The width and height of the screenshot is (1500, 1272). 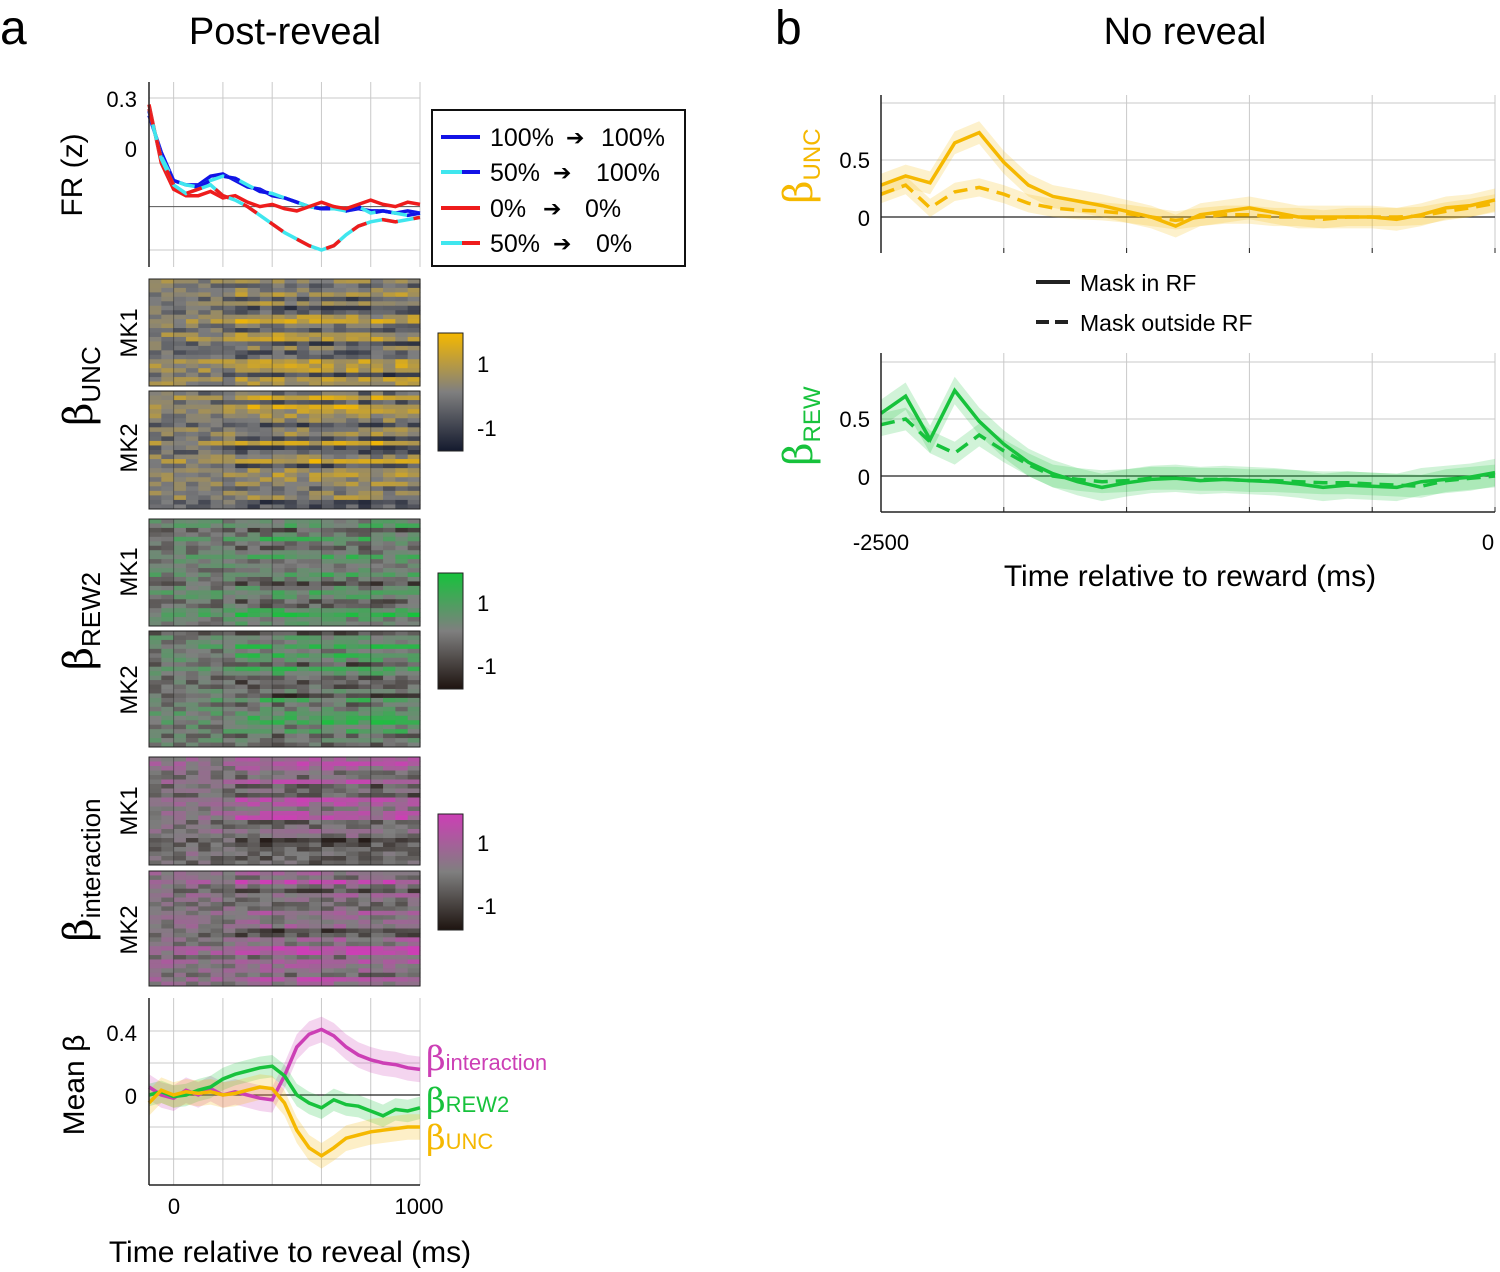 What do you see at coordinates (74, 1085) in the screenshot?
I see `mean-ylabel: Mean β` at bounding box center [74, 1085].